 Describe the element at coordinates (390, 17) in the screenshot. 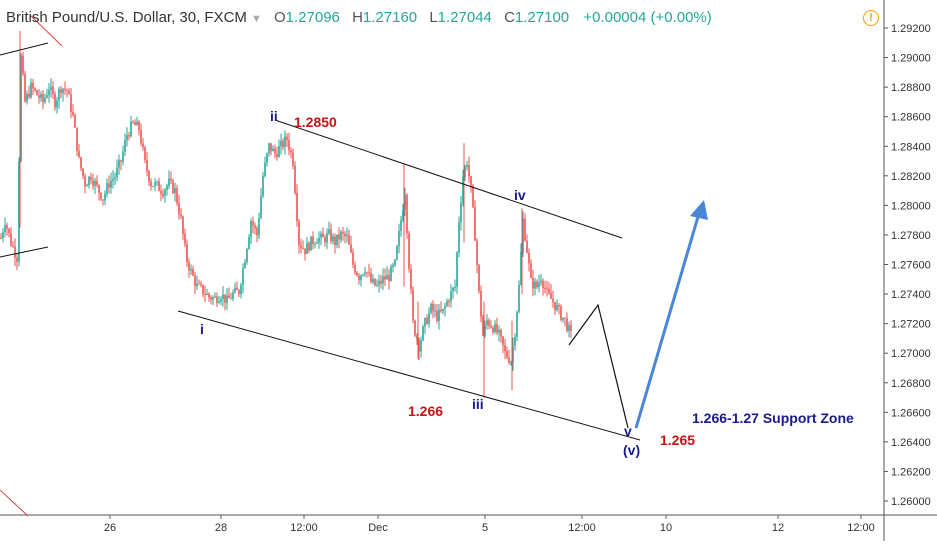

I see `high-value: 1.27160` at that location.